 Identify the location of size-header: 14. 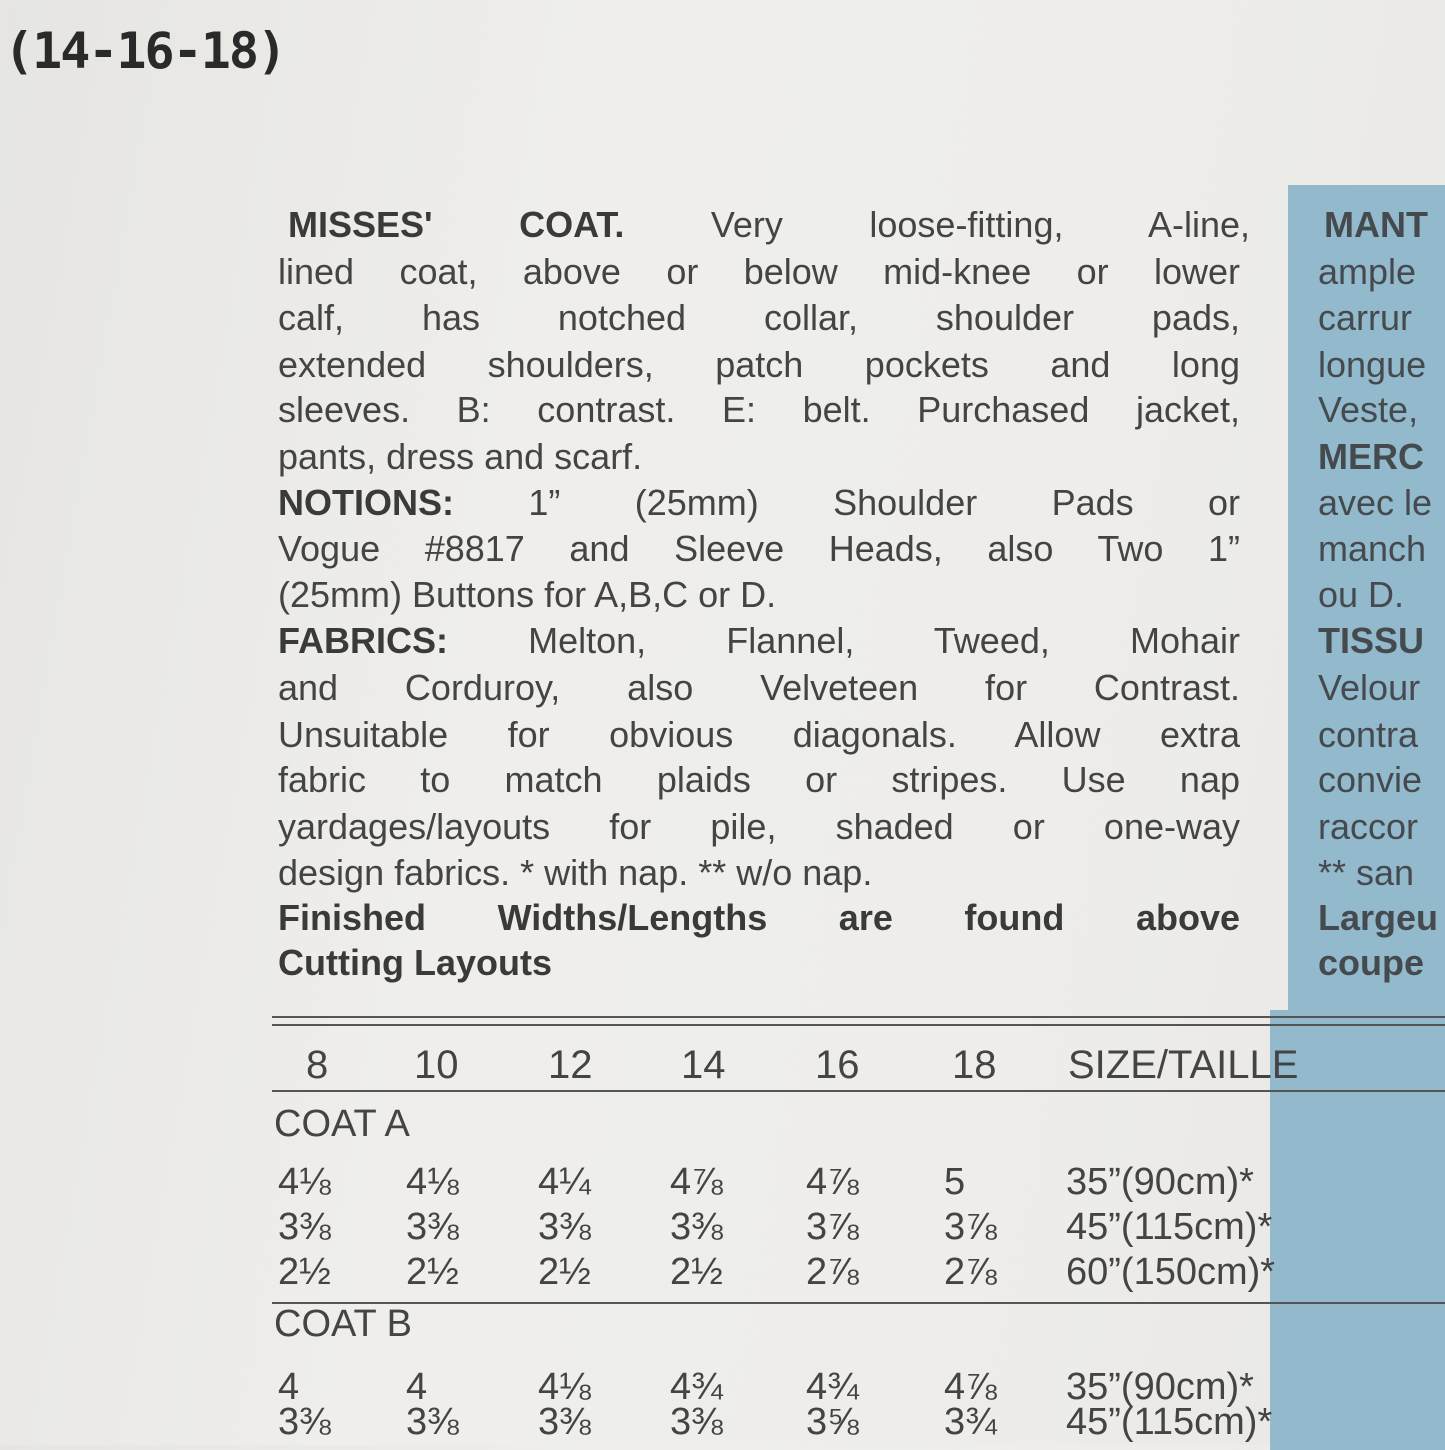
(703, 1065).